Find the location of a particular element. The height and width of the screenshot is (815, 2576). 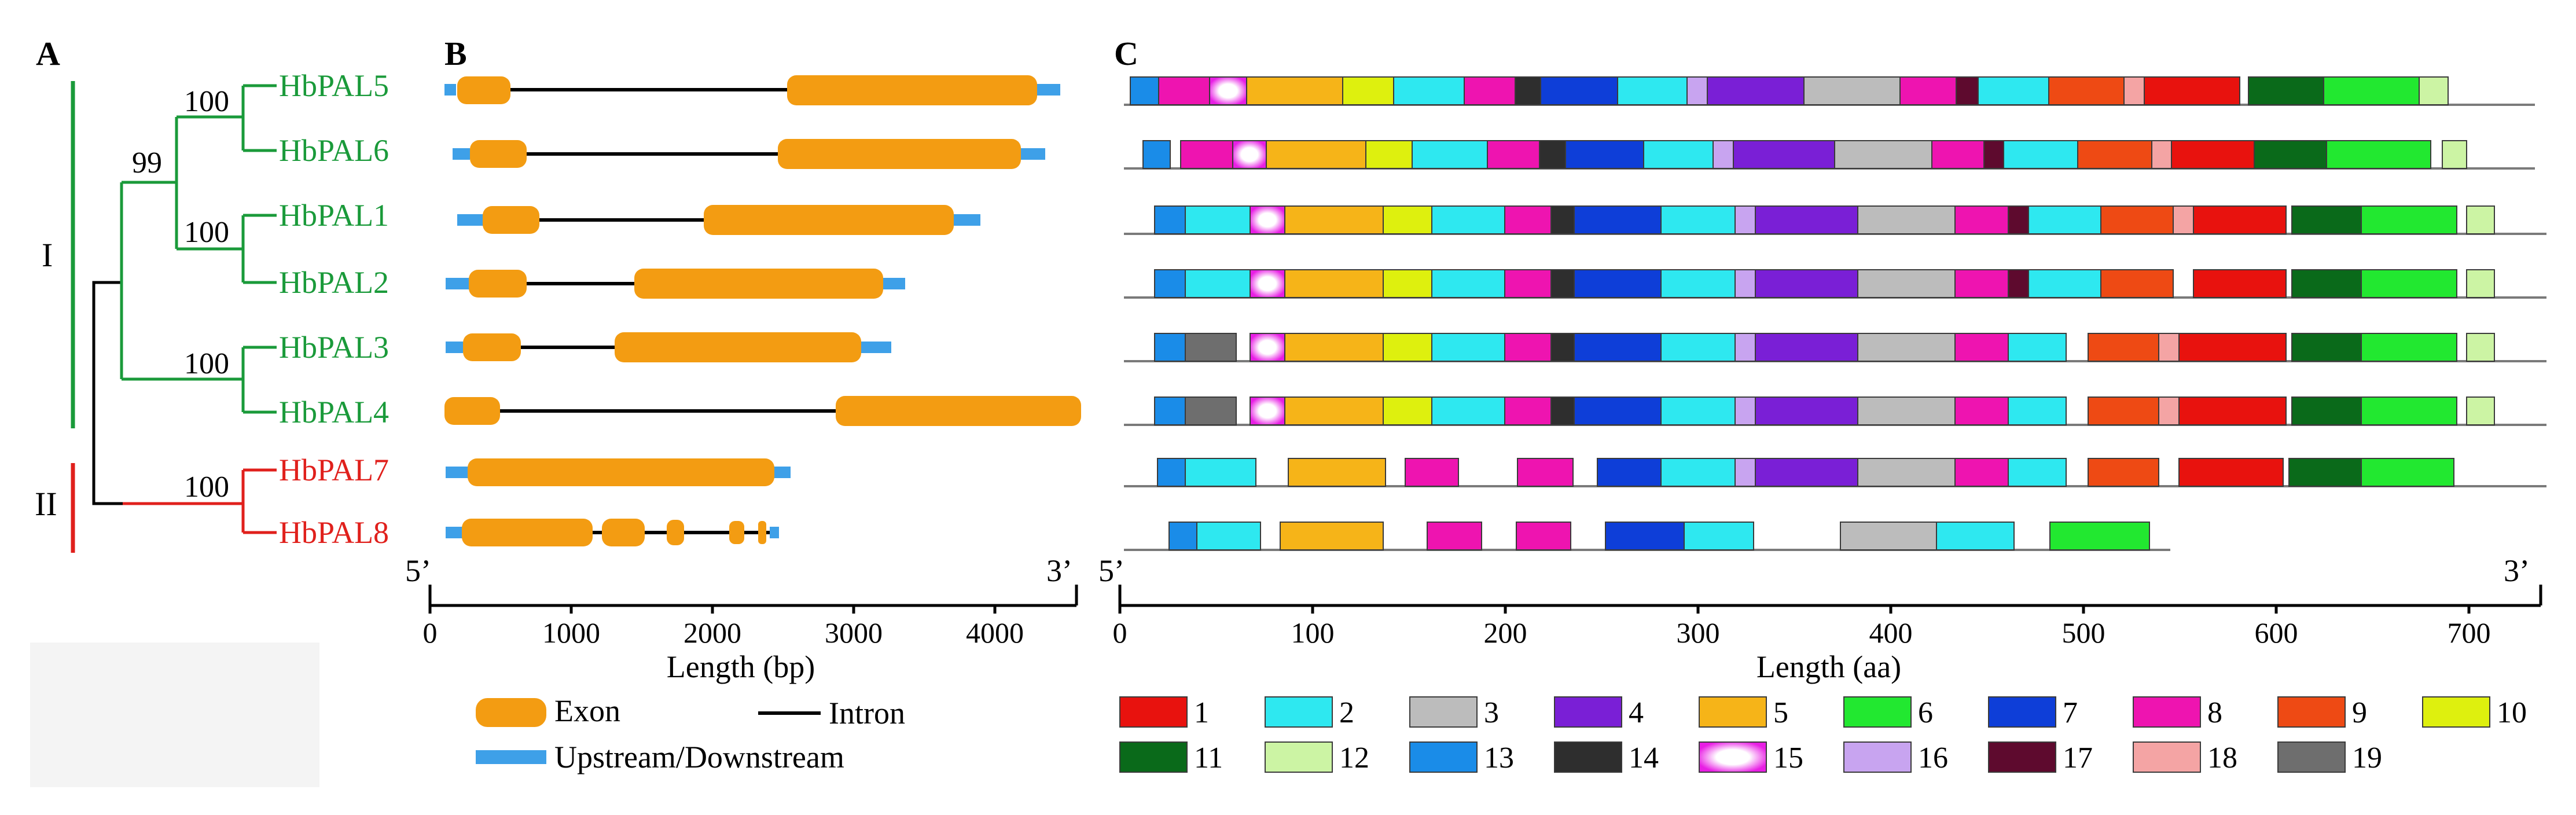

motif-legend-label: 17 is located at coordinates (2078, 757).